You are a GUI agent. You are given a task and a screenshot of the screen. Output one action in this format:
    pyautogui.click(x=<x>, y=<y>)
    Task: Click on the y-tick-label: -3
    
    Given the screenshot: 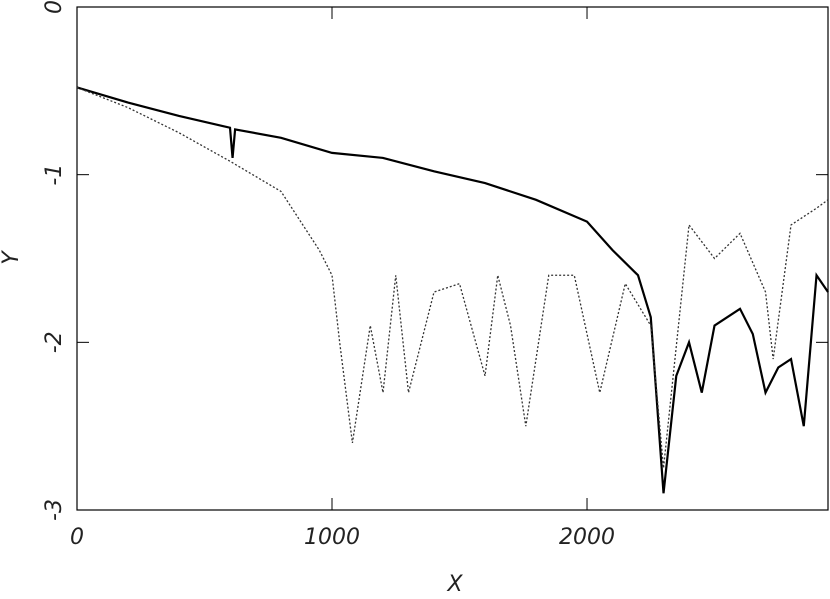 What is the action you would take?
    pyautogui.click(x=54, y=510)
    